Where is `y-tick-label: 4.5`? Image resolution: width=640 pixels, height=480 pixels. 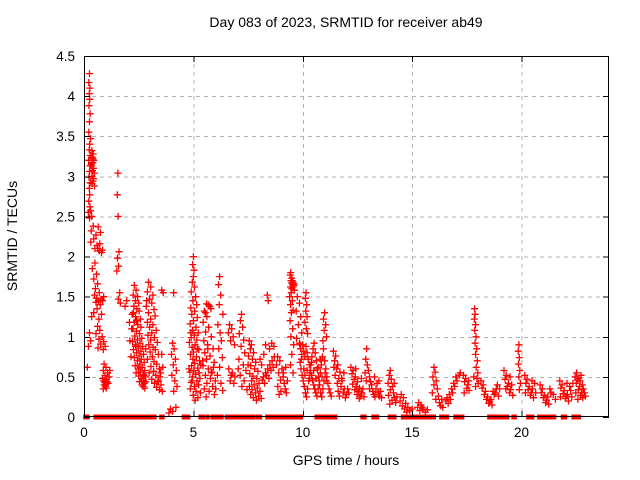 y-tick-label: 4.5 is located at coordinates (65, 56).